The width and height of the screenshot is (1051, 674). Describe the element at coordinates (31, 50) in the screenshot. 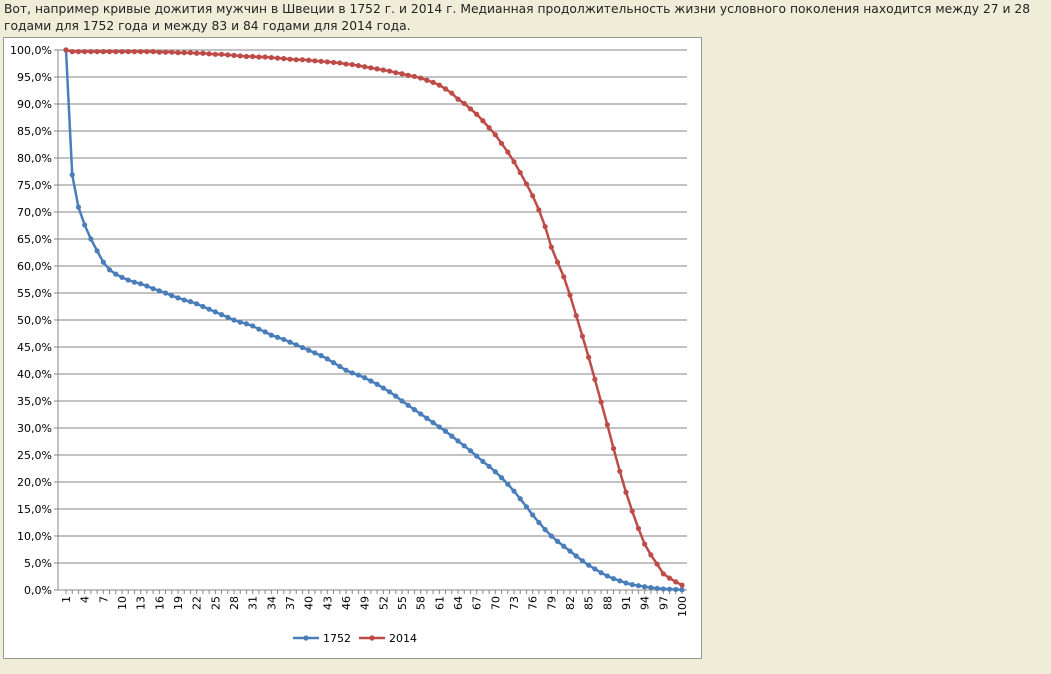

I see `y-tick-label: 100,0%` at that location.